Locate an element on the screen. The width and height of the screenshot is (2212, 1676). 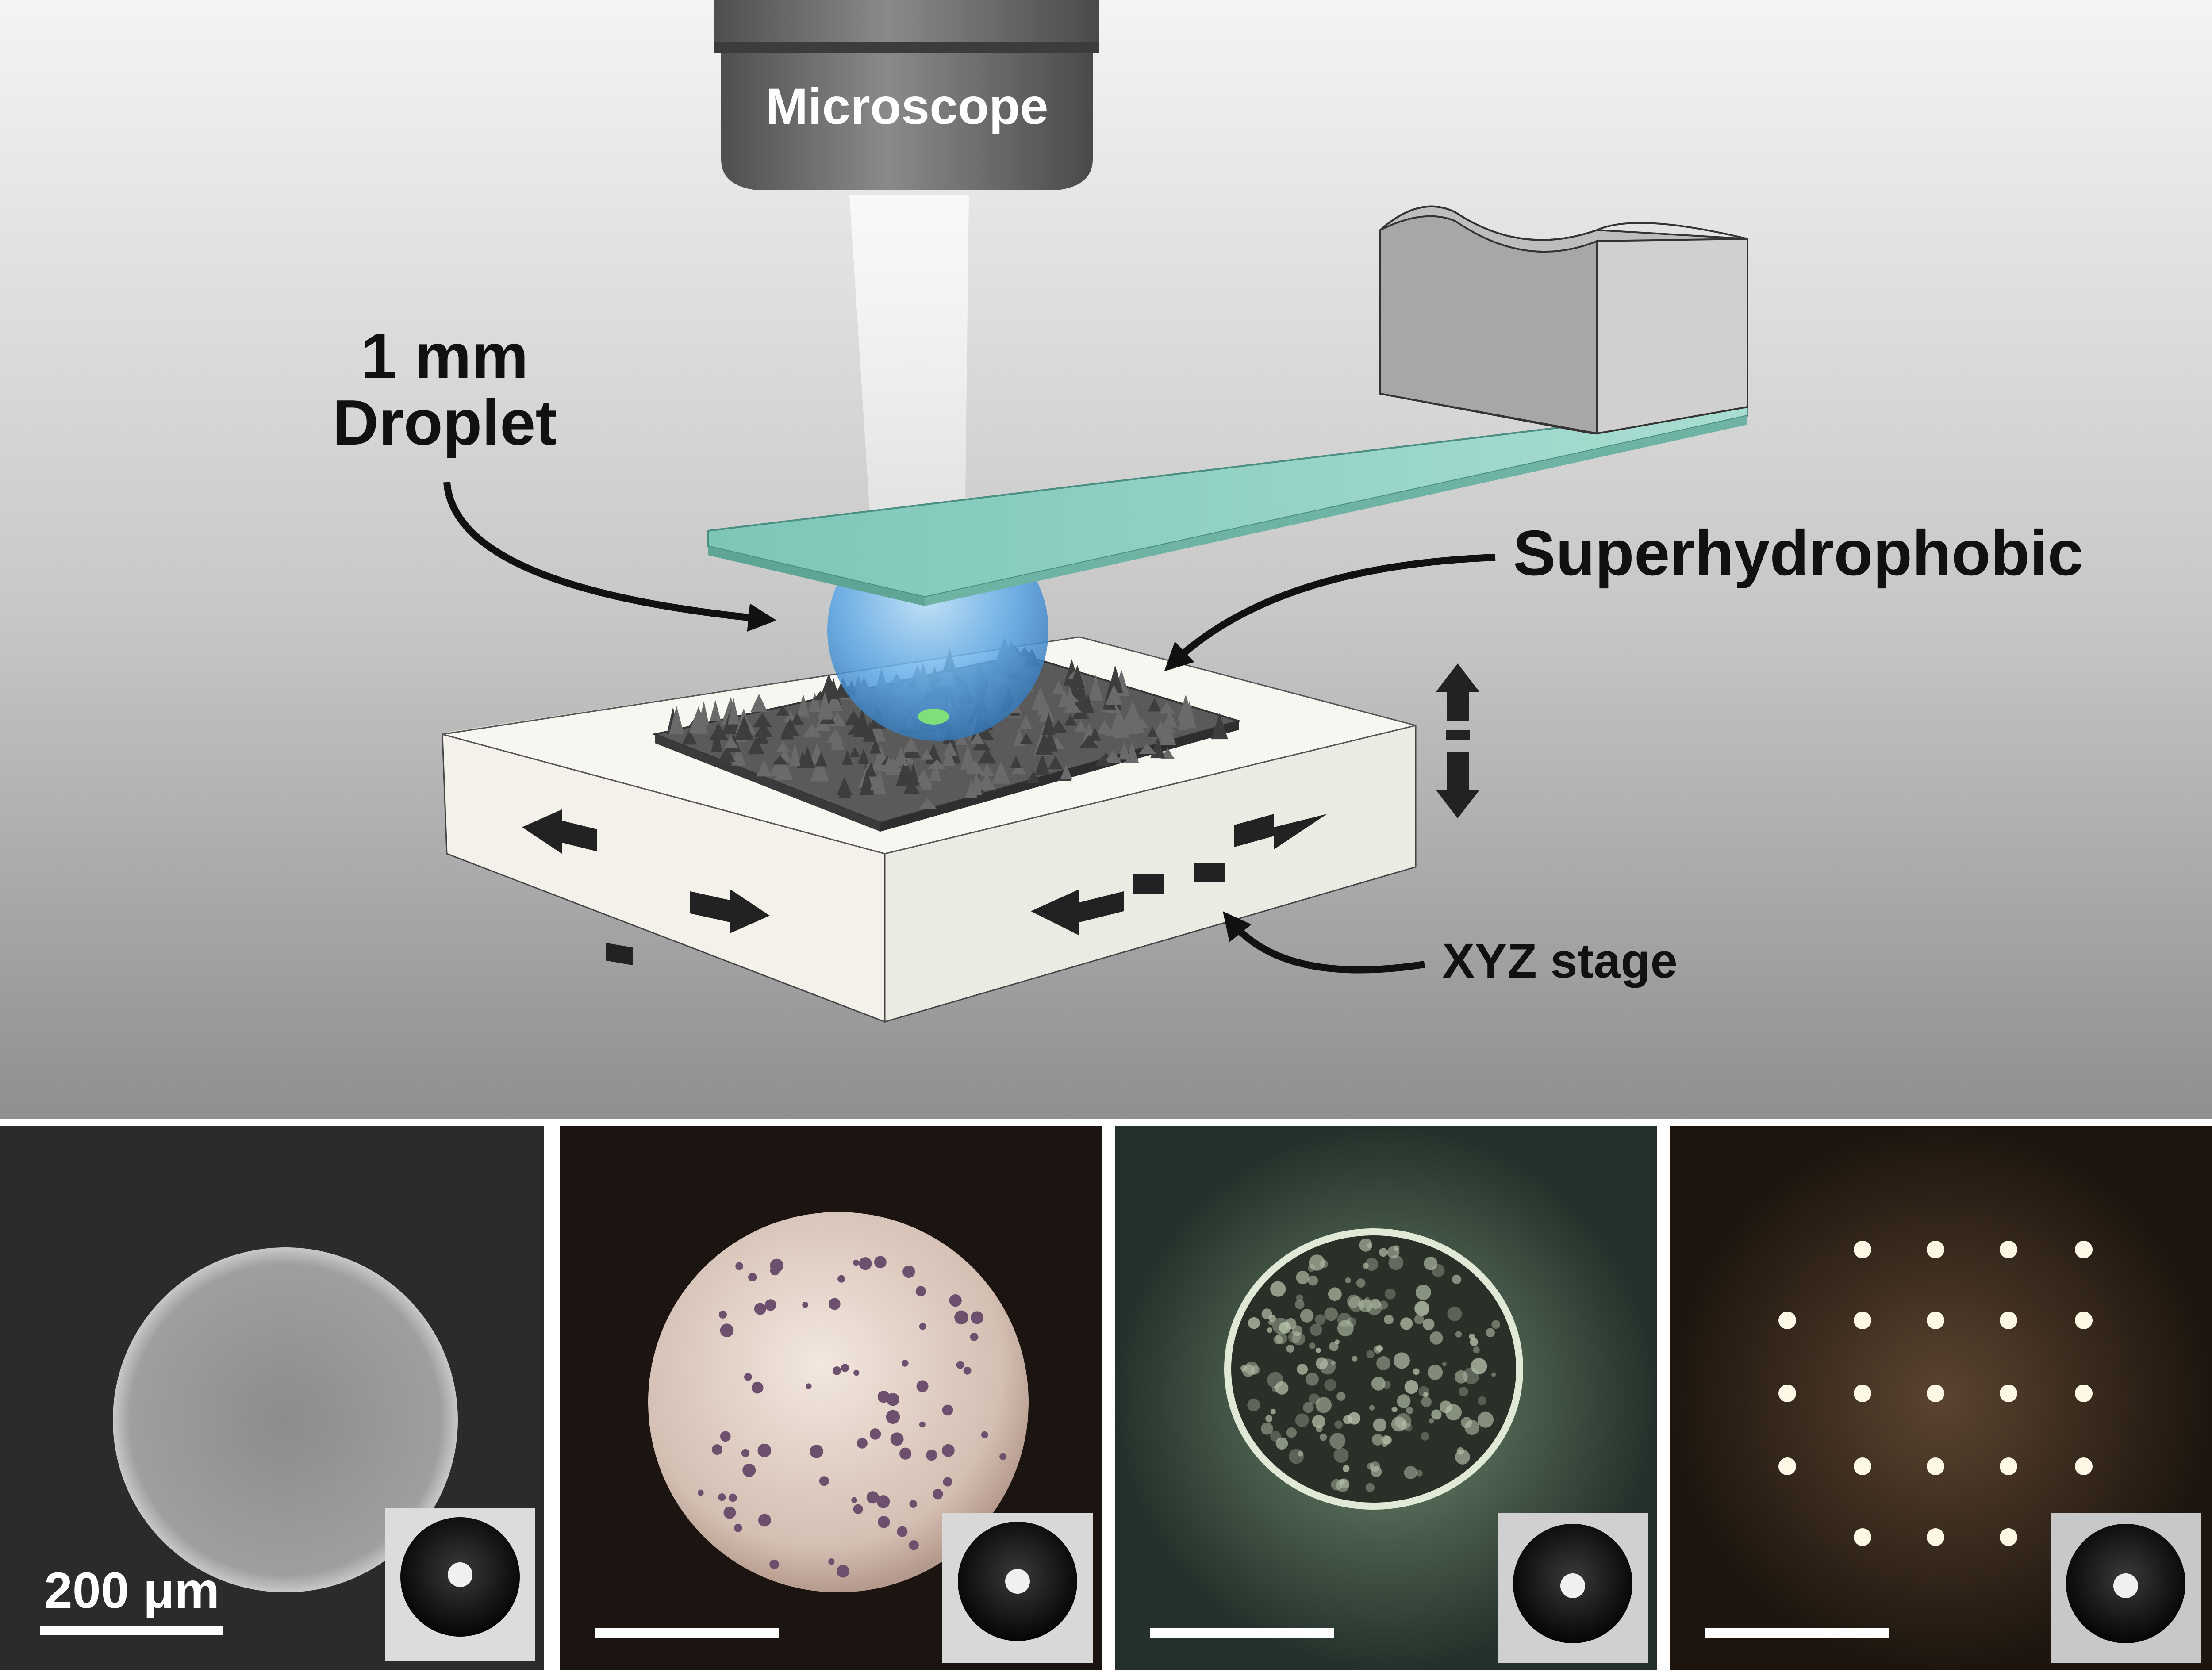
microscope-label: Microscope is located at coordinates (907, 107).